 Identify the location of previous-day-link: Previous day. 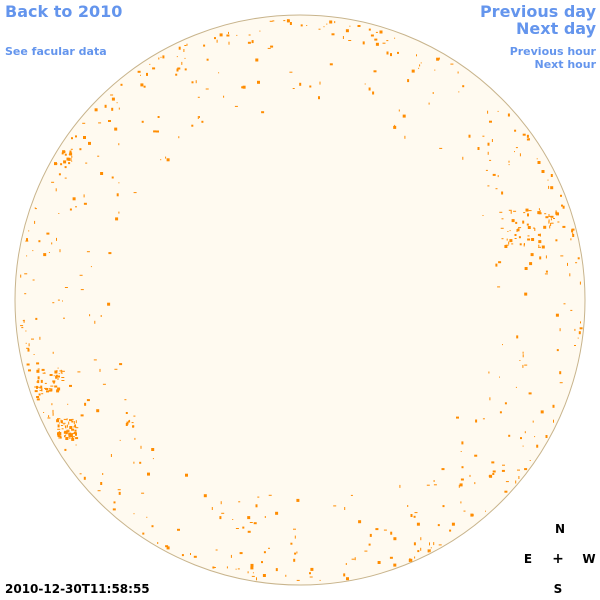
(537, 11).